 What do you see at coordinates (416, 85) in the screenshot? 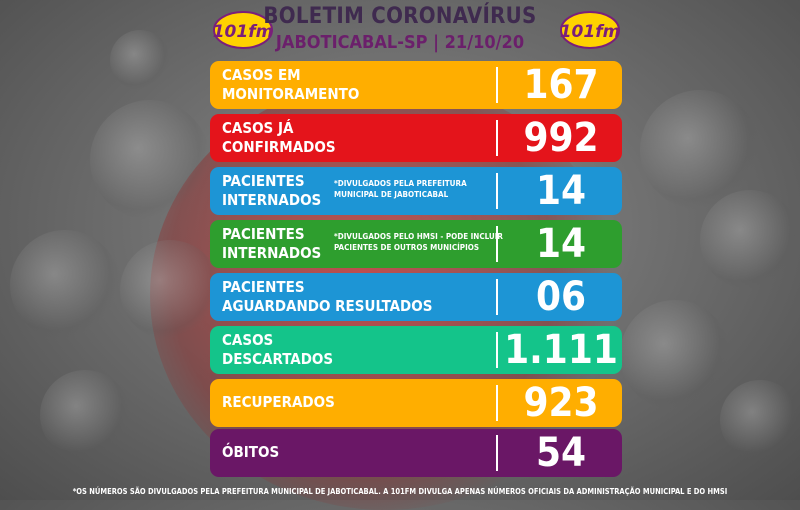
I see `stat-row-monitoring: CASOS EM MONITORAMENTO 167` at bounding box center [416, 85].